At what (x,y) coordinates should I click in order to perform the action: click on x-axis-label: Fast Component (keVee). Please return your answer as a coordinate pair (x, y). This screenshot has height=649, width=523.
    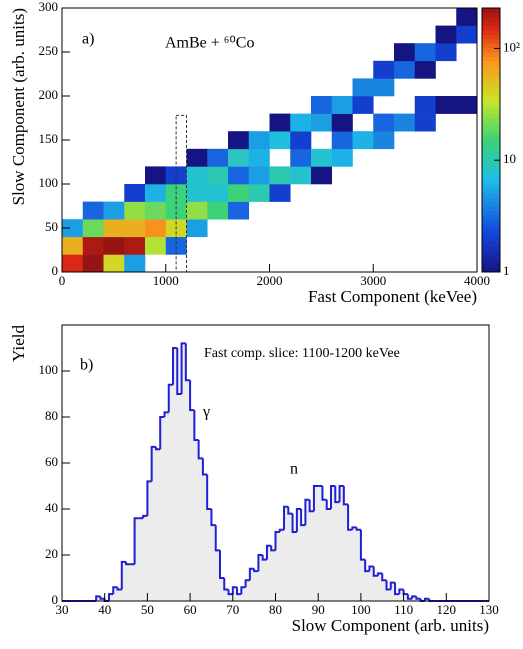
    Looking at the image, I should click on (392, 296).